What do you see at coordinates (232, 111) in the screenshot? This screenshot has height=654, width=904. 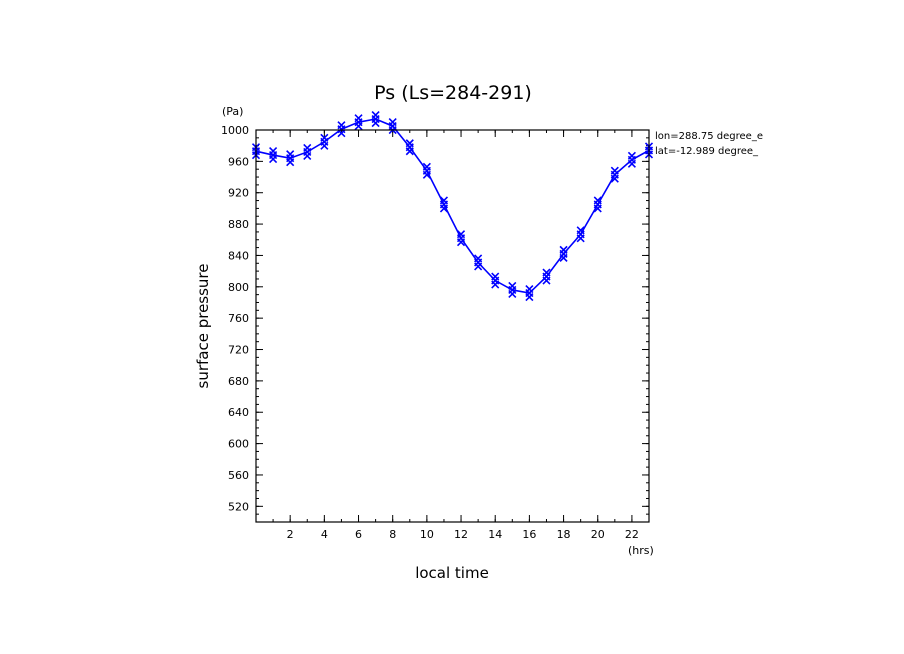 I see `y-unit-label: (Pa)` at bounding box center [232, 111].